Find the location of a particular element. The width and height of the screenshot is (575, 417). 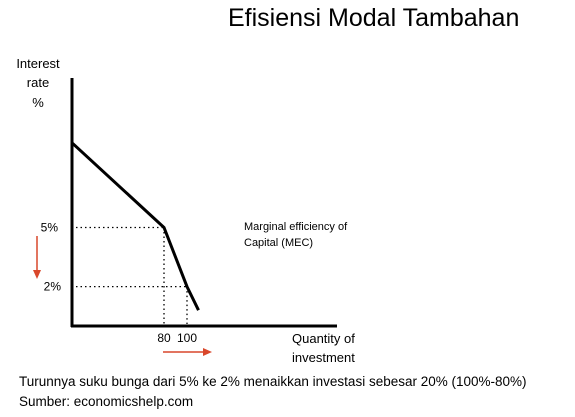

down-arrow-head is located at coordinates (37, 274).